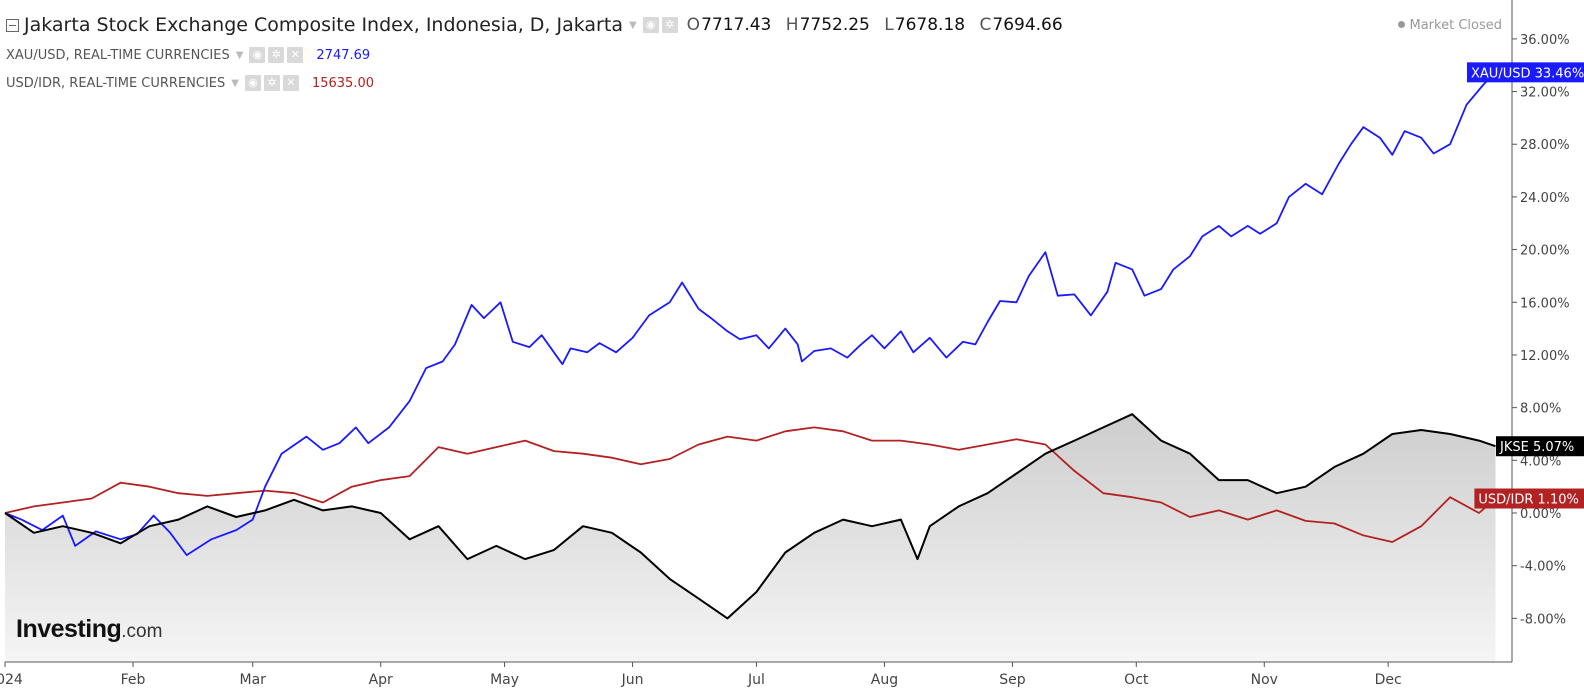 The width and height of the screenshot is (1584, 696). Describe the element at coordinates (1545, 145) in the screenshot. I see `y-tick-label: 28.00%` at that location.